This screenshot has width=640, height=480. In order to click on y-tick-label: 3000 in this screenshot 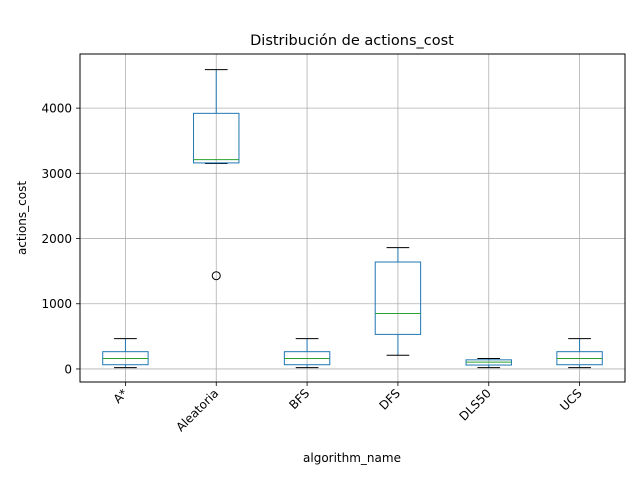, I will do `click(56, 174)`.